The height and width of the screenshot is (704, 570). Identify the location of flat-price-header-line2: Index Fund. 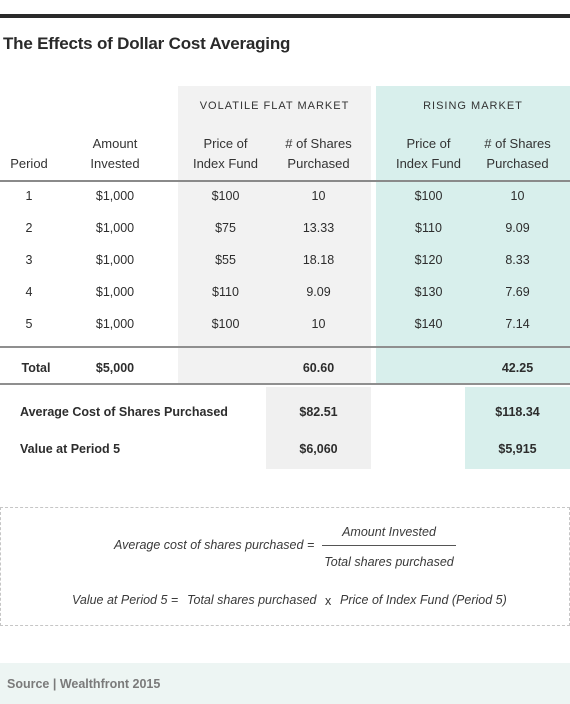
(225, 163).